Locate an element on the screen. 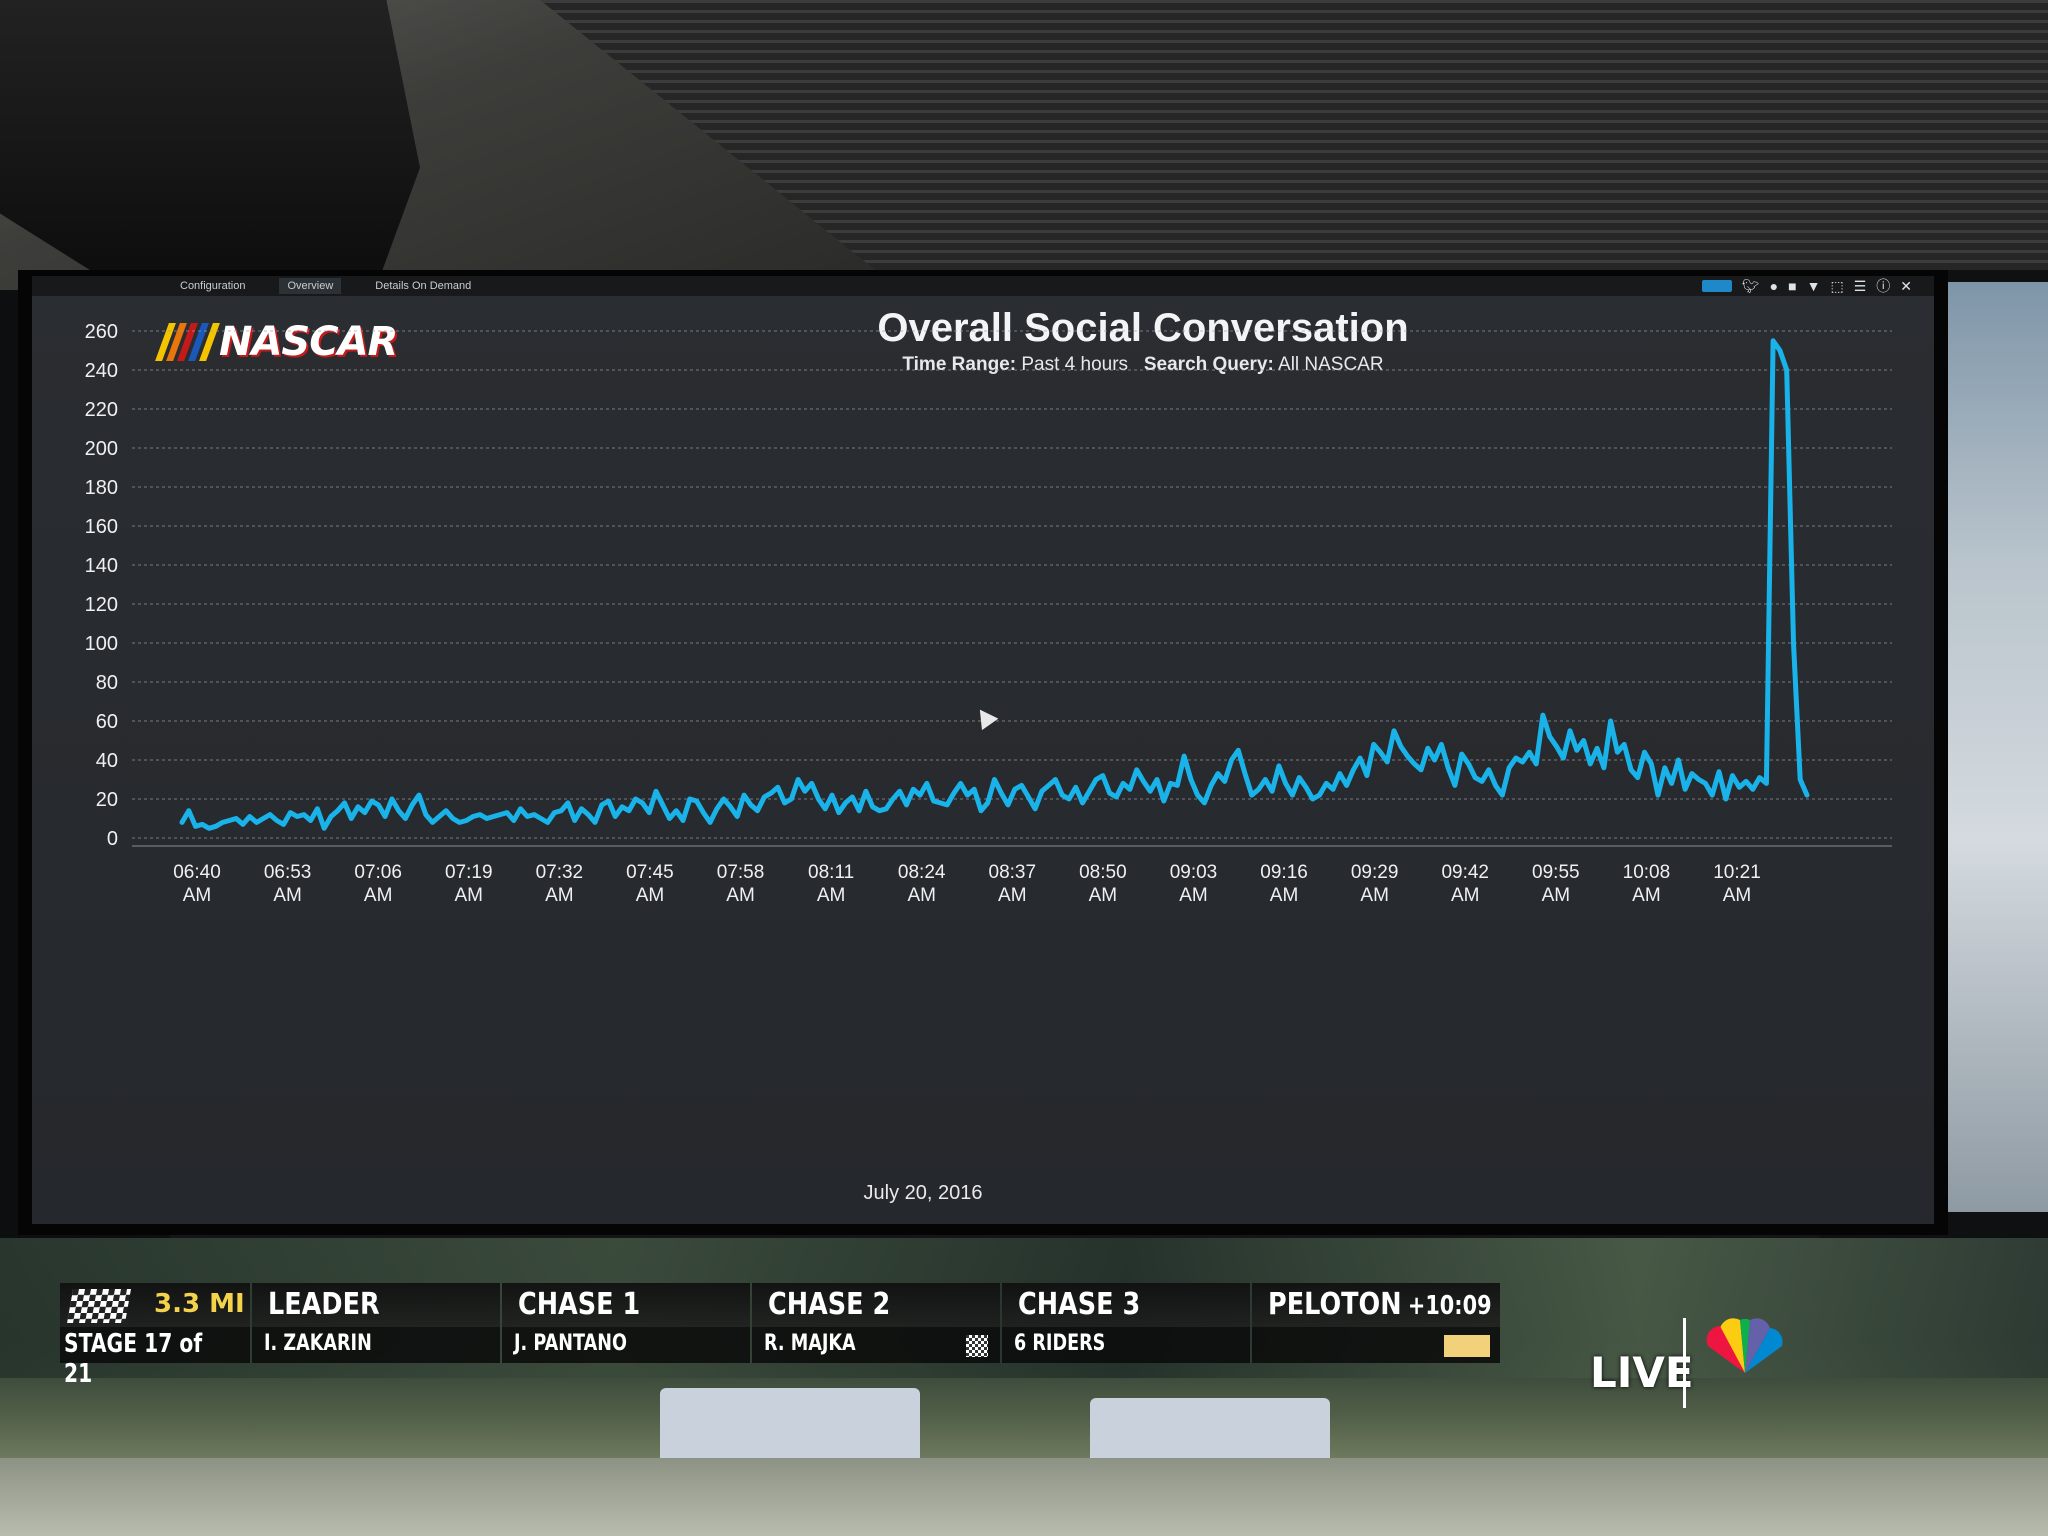 The height and width of the screenshot is (1536, 2048). x-tick-label: 08:50 is located at coordinates (1103, 872).